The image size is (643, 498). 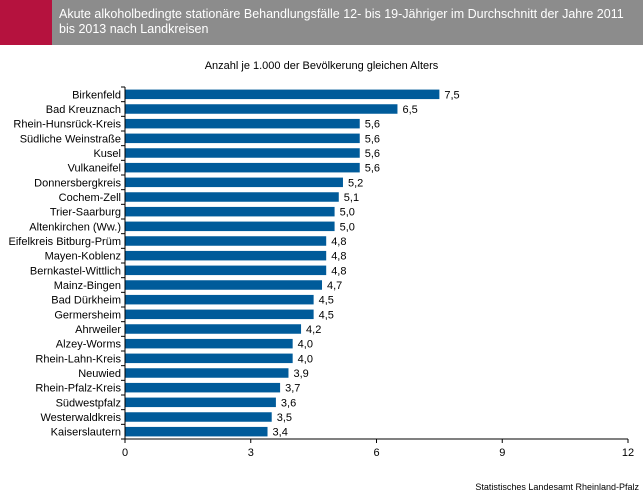 What do you see at coordinates (557, 487) in the screenshot?
I see `source-note: Statistisches Landesamt Rheinland-Pfalz` at bounding box center [557, 487].